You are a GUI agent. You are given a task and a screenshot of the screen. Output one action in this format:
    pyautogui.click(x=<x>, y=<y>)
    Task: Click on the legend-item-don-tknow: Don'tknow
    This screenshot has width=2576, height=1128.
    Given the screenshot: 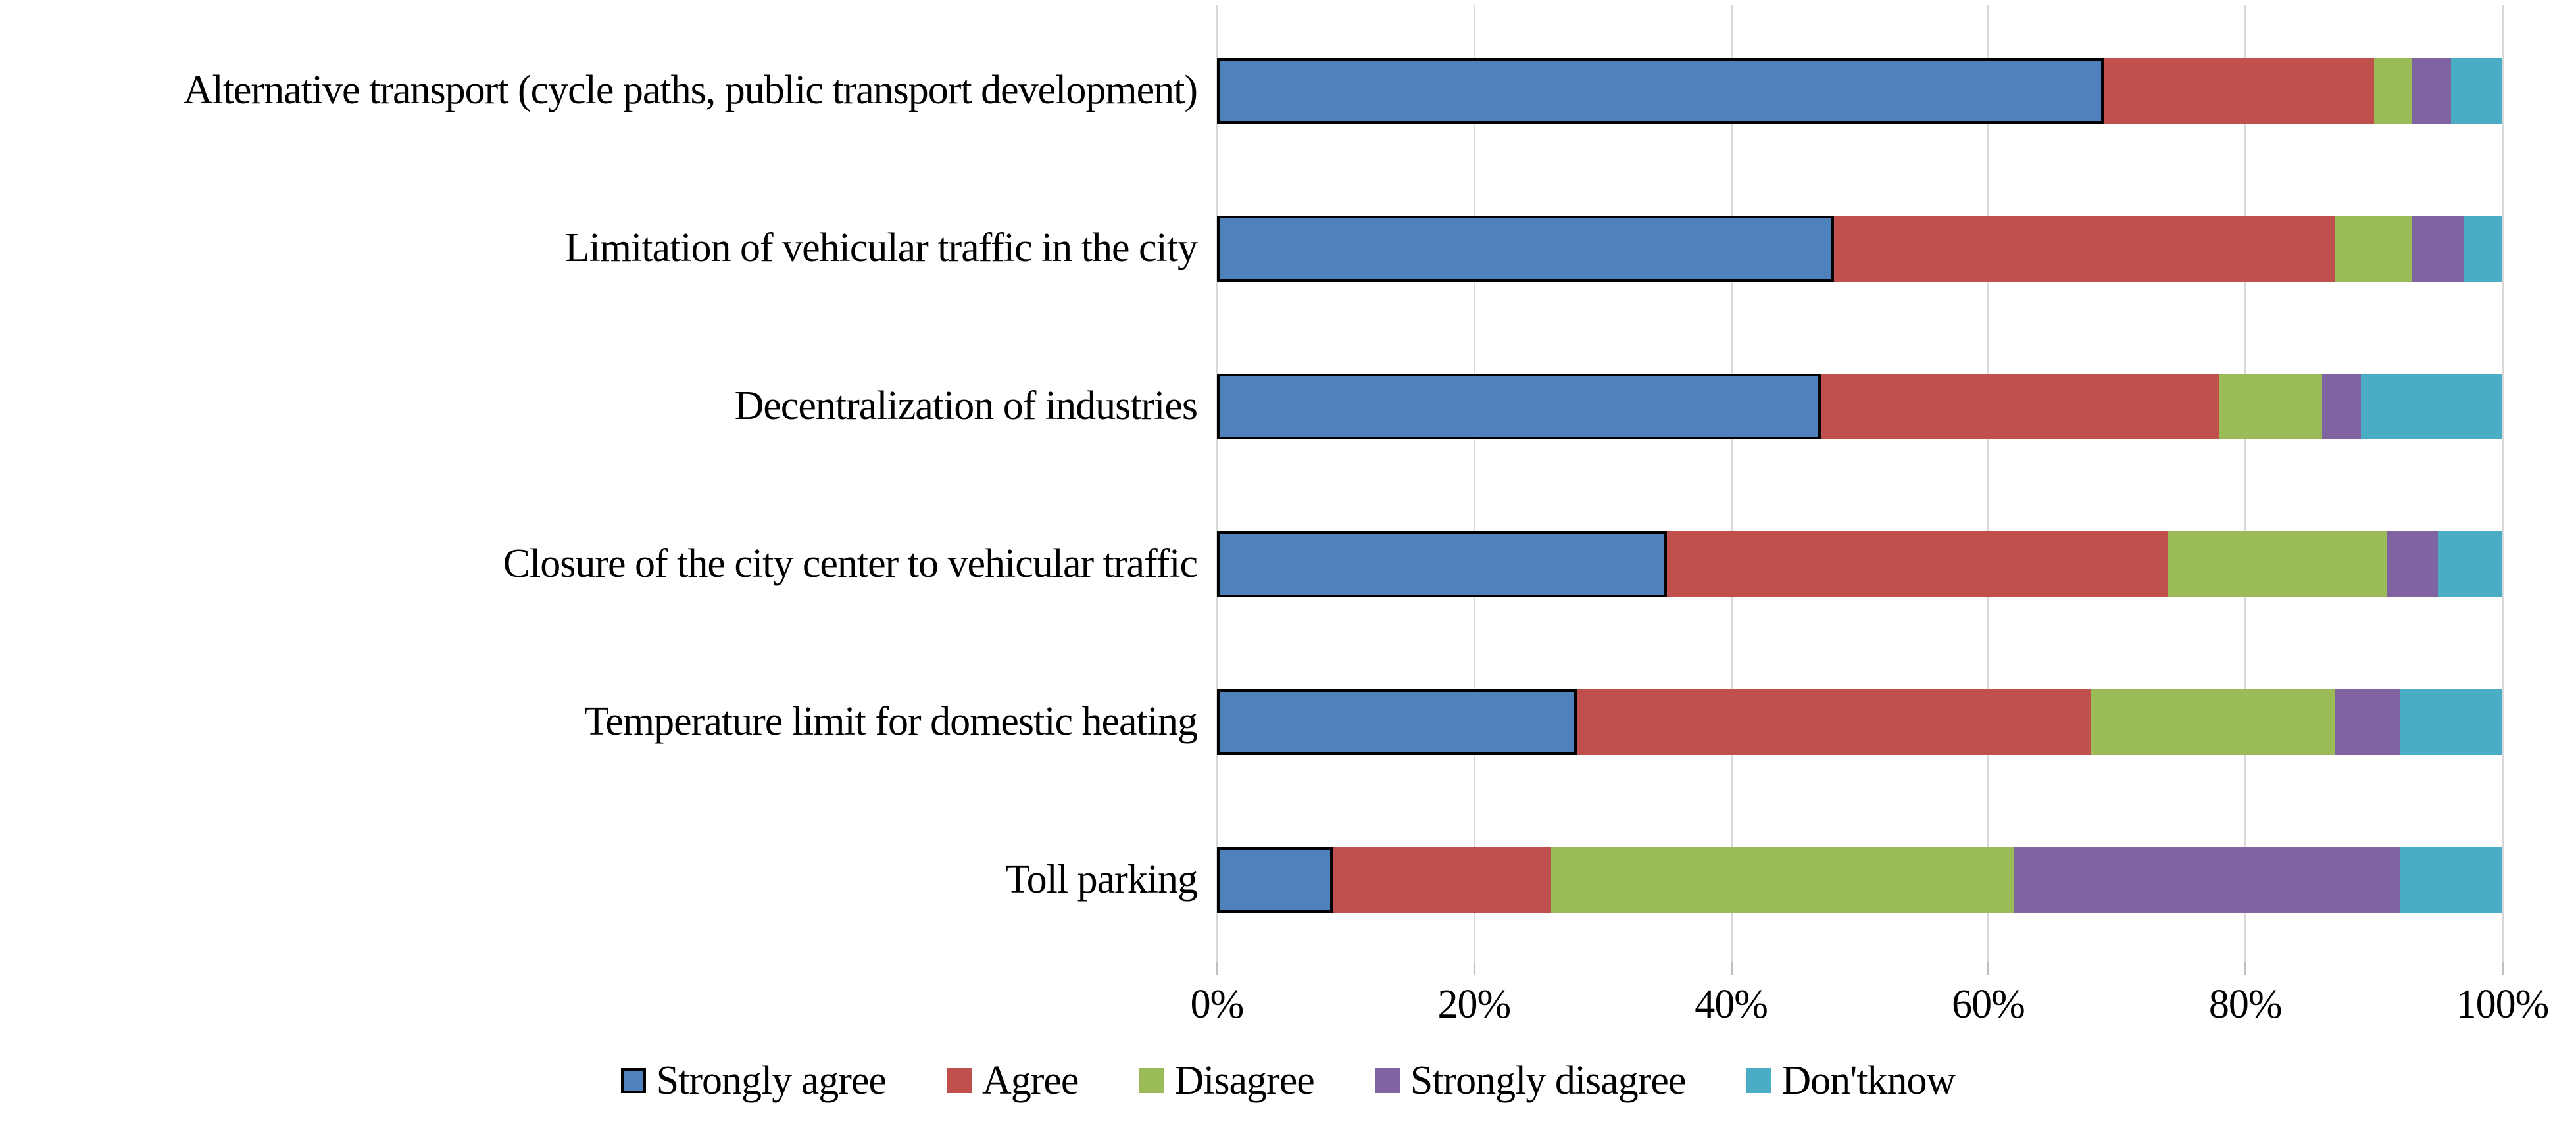 What is the action you would take?
    pyautogui.click(x=1851, y=1081)
    